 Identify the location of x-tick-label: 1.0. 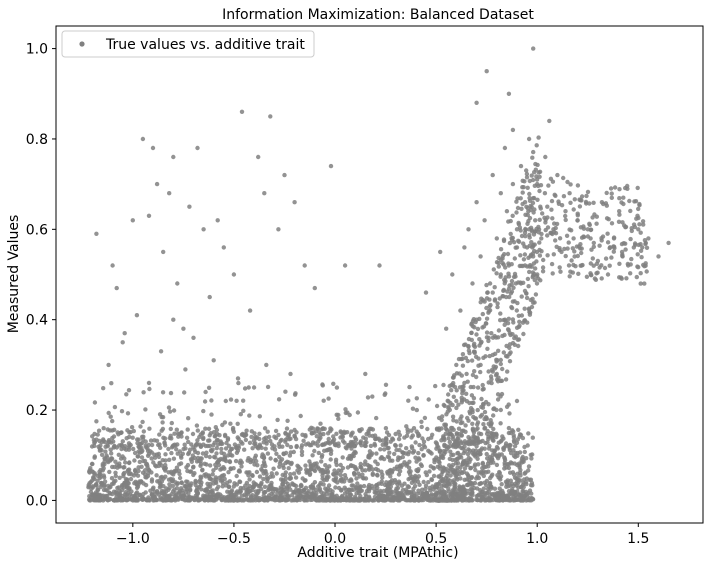
(537, 539).